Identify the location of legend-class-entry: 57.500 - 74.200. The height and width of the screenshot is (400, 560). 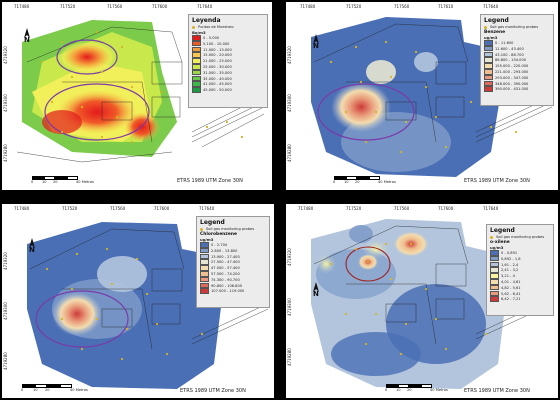
(233, 273).